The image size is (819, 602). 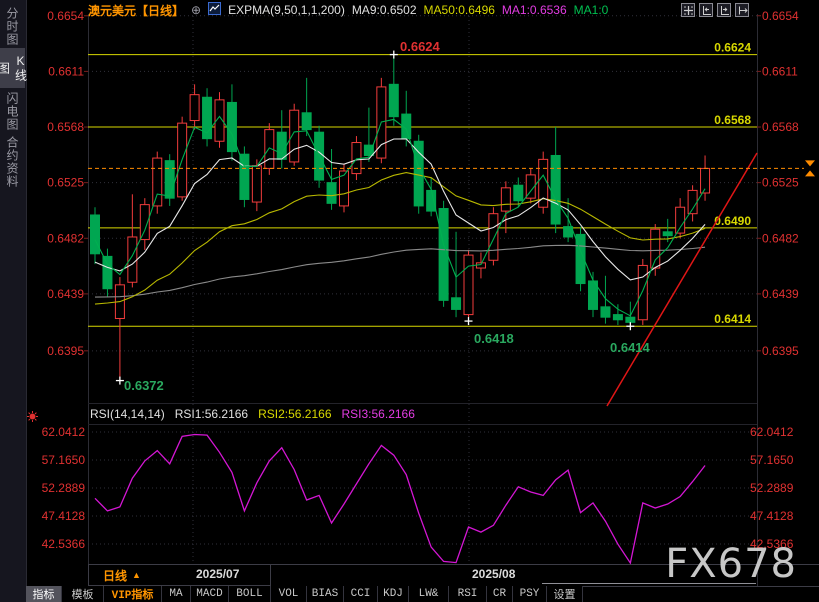 I want to click on svg-text: 0.6418, so click(x=494, y=338).